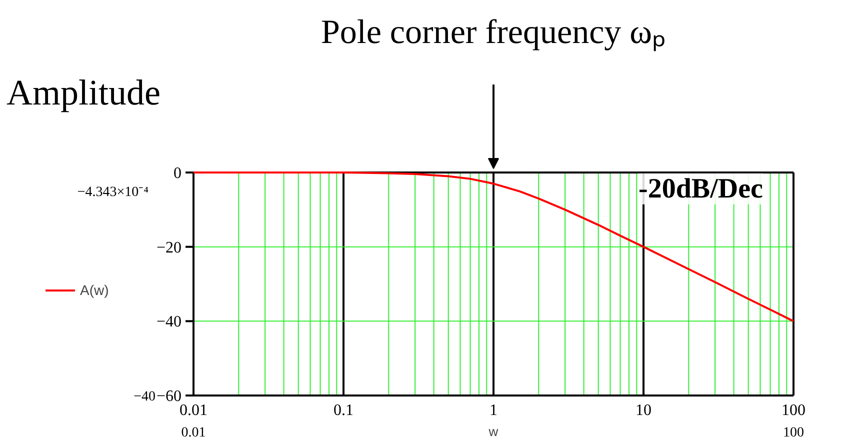 This screenshot has width=842, height=440. I want to click on legend-label: A(w), so click(94, 290).